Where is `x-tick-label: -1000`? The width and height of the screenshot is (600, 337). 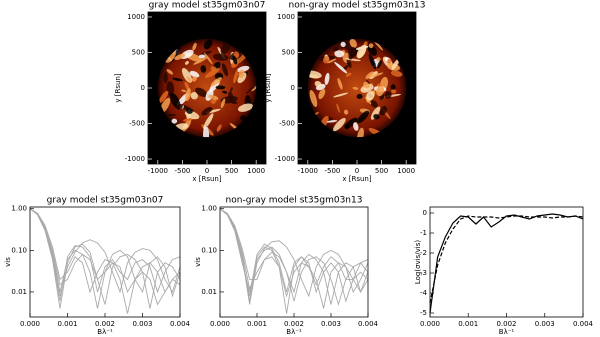
x-tick-label: -1000 is located at coordinates (158, 171).